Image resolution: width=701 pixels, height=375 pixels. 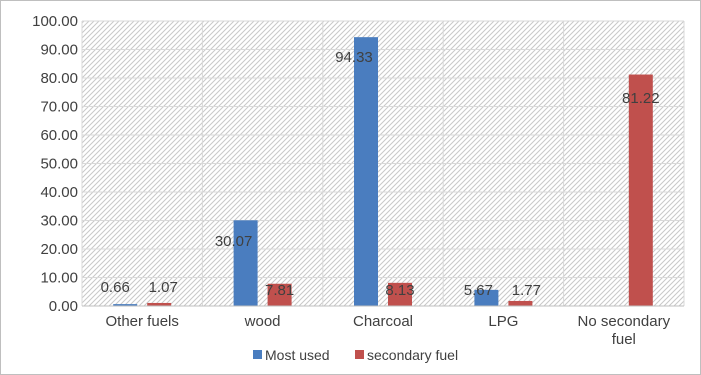 I want to click on legend-label: secondary fuel, so click(x=412, y=355).